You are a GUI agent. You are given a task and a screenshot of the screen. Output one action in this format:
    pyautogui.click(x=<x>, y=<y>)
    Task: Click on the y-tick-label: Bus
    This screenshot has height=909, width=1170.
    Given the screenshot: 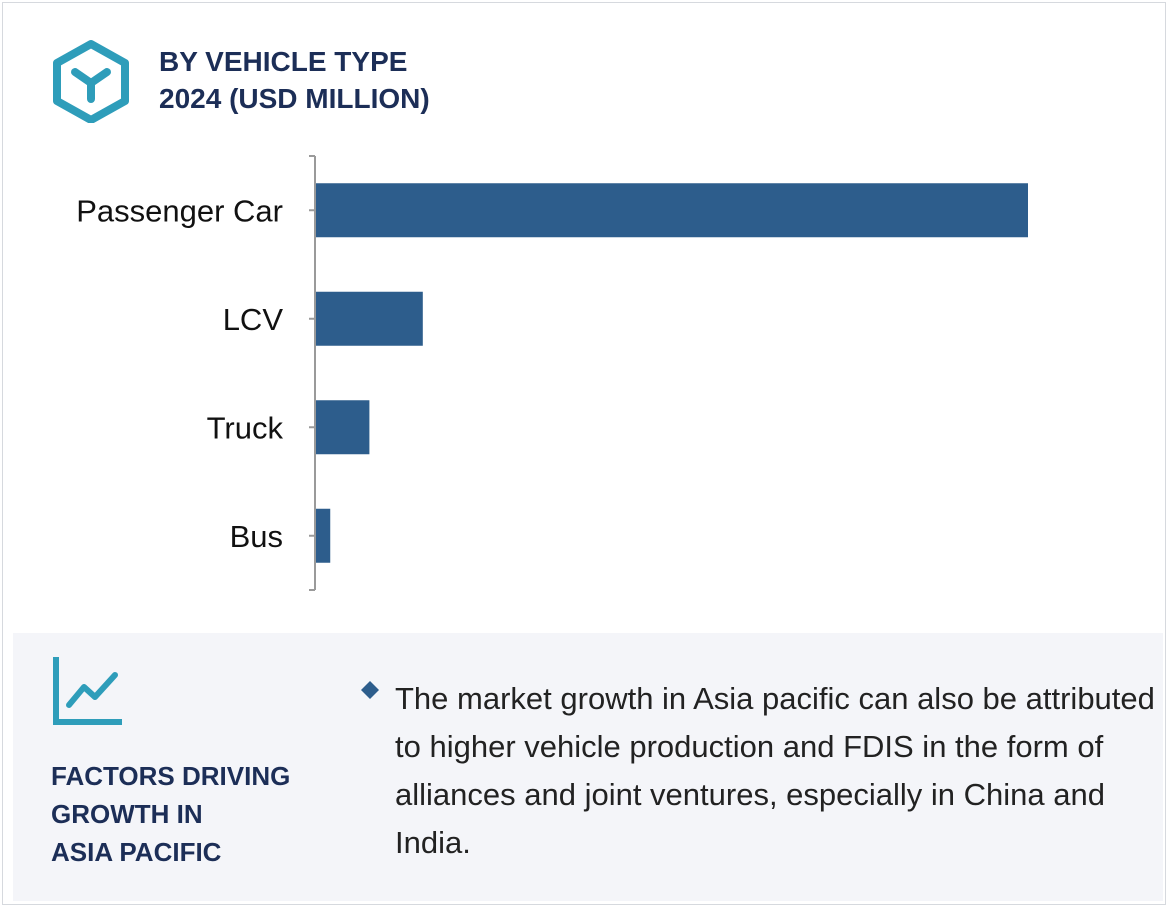 What is the action you would take?
    pyautogui.click(x=256, y=536)
    